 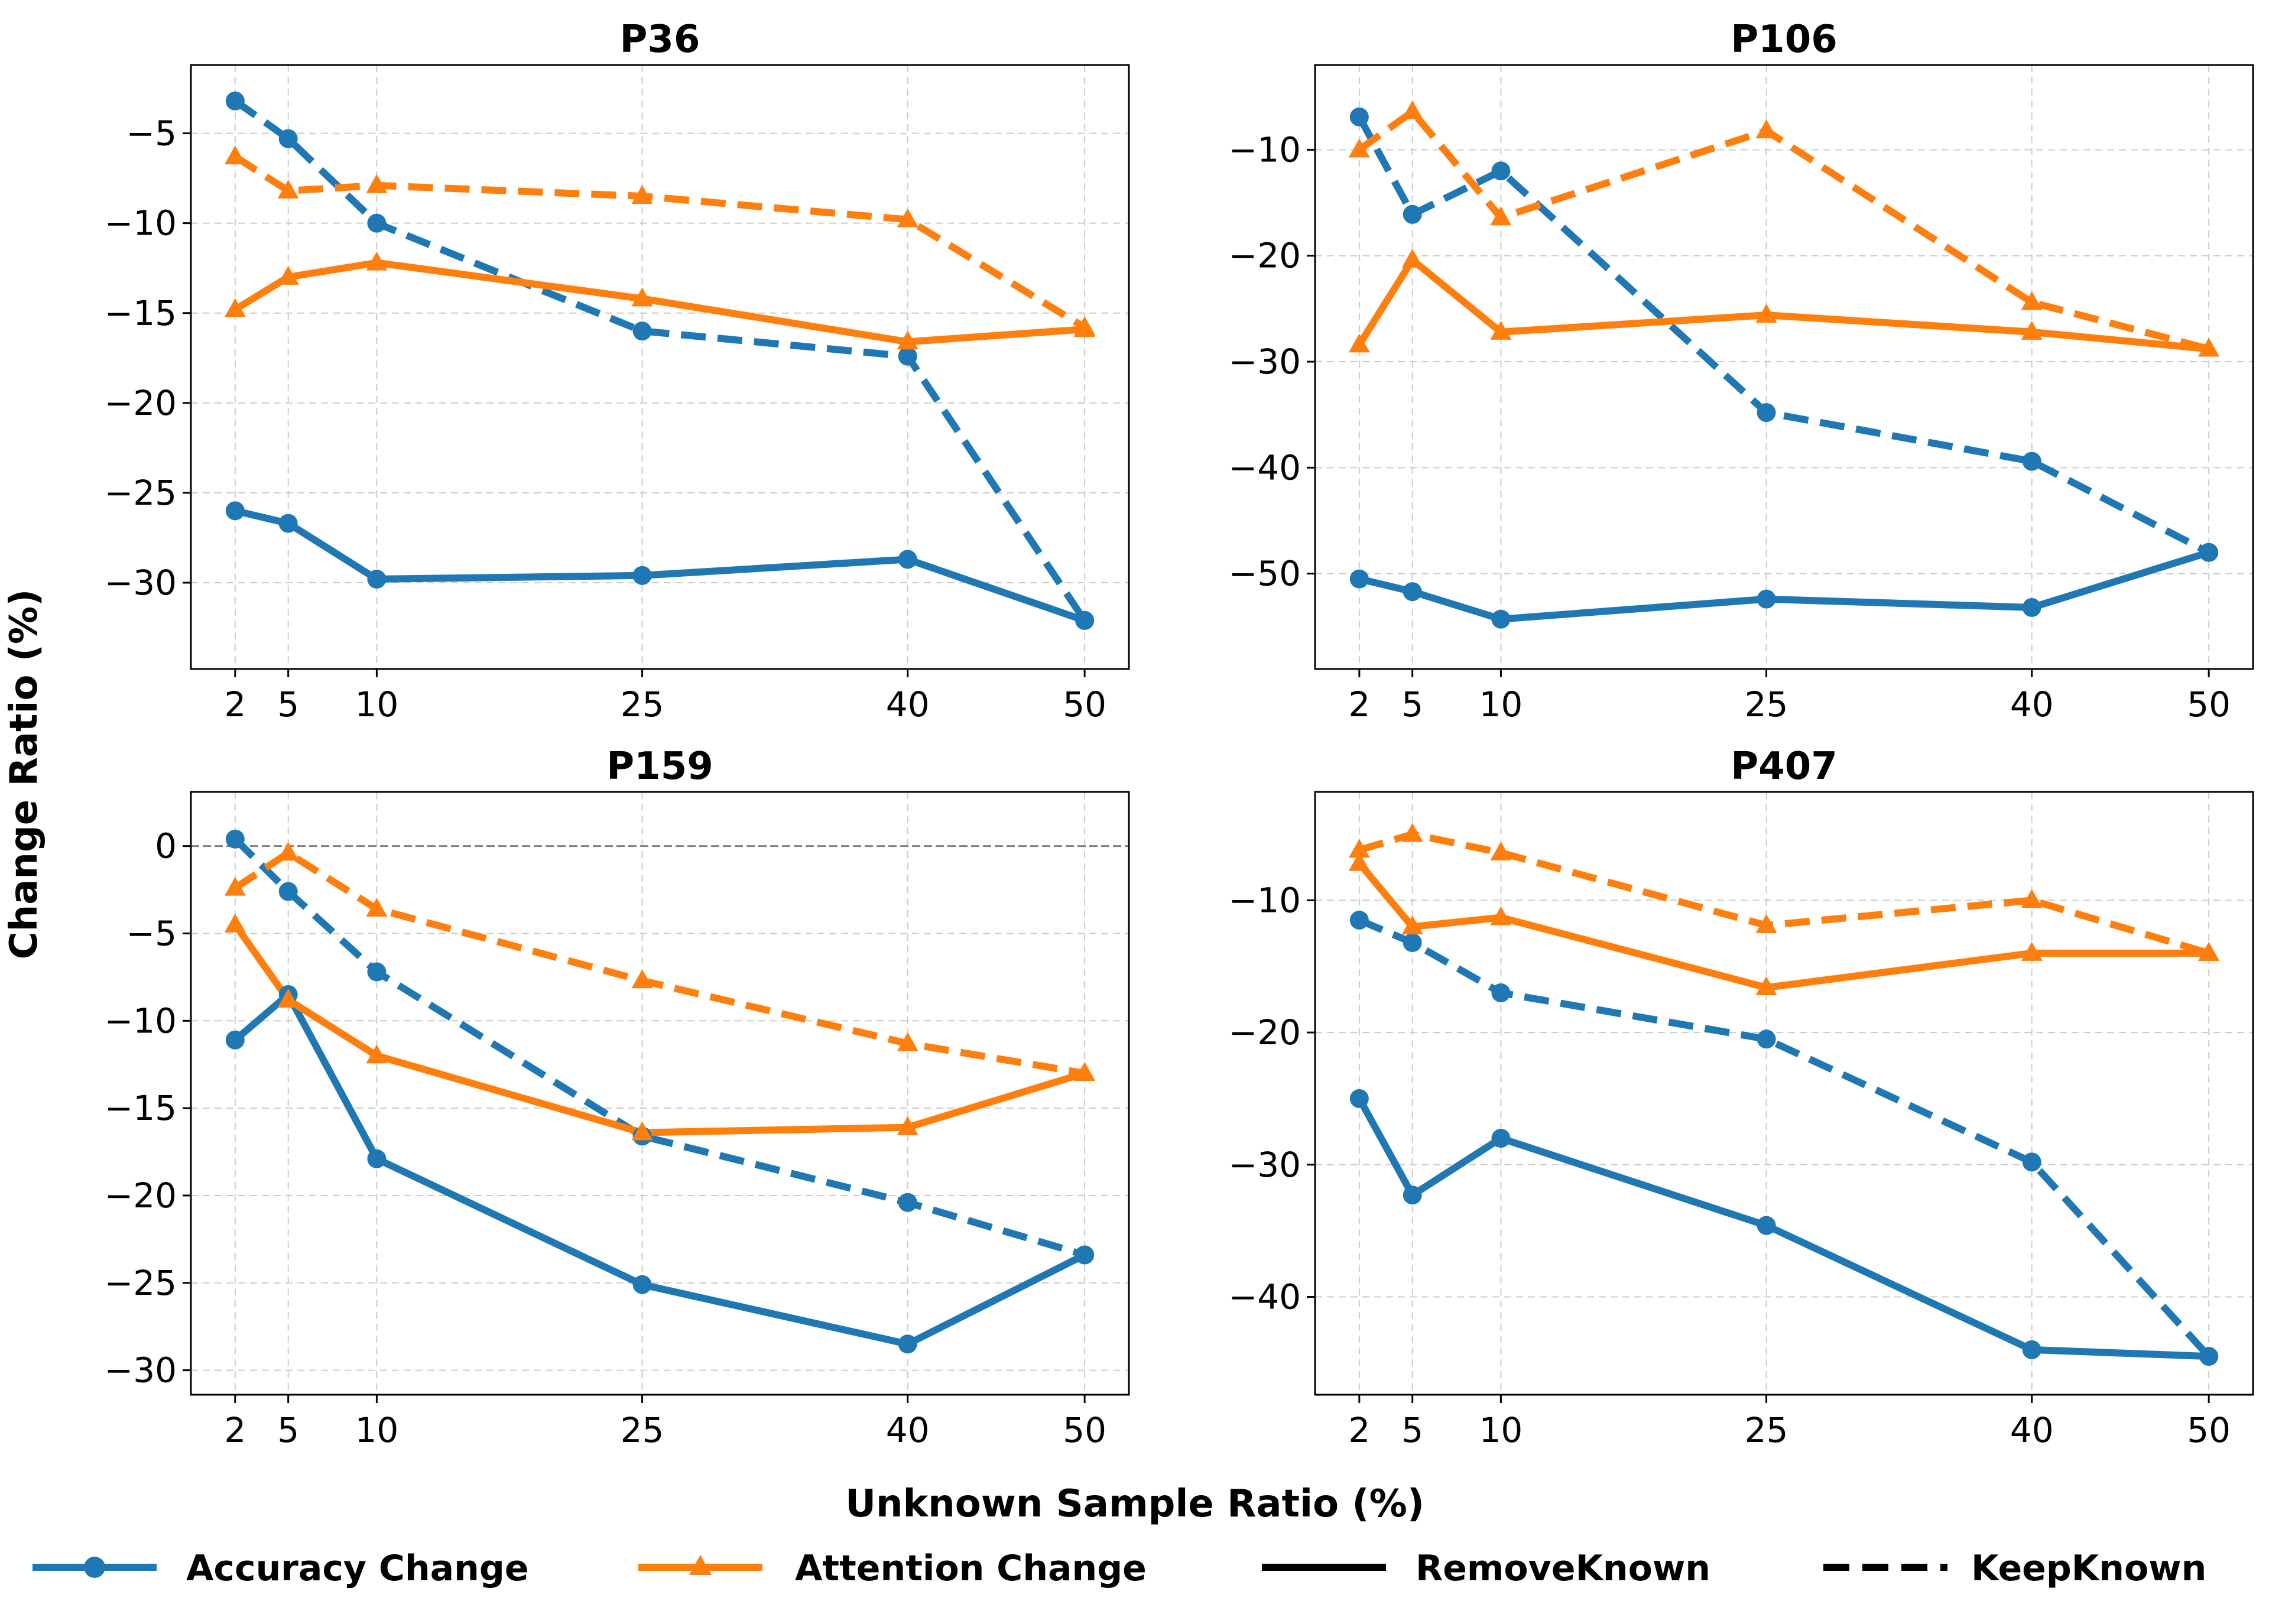 What do you see at coordinates (151, 133) in the screenshot?
I see `y-tick-label: −5` at bounding box center [151, 133].